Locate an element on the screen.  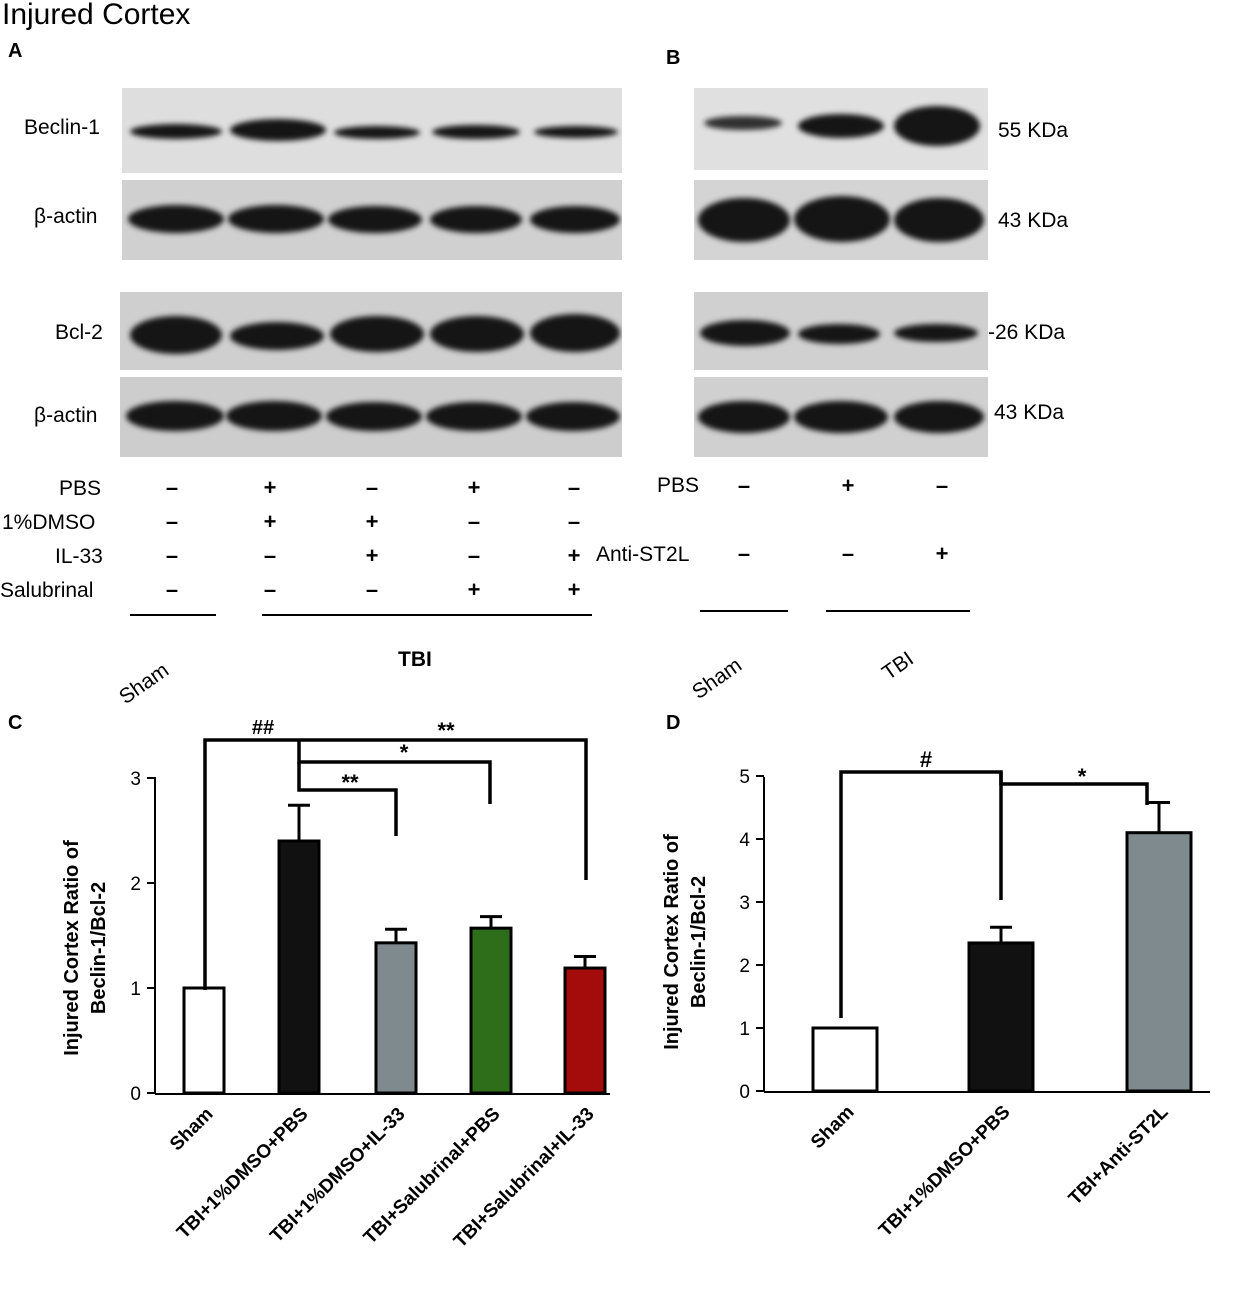
c-category-label: Sham is located at coordinates (191, 1129).